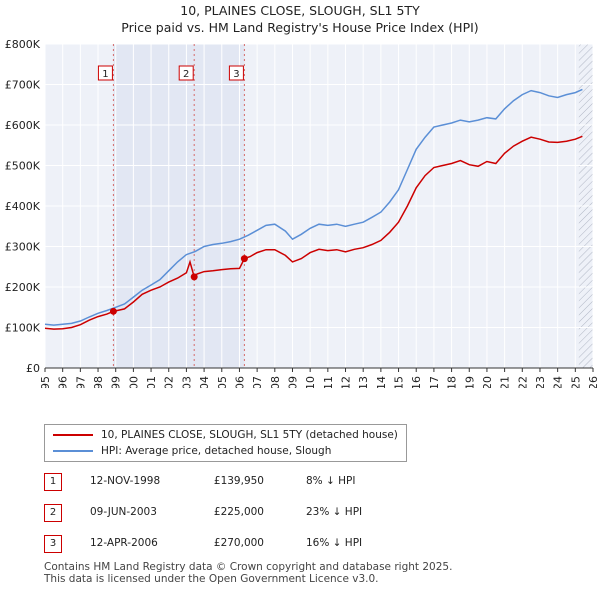 The image size is (600, 590). I want to click on x-tick-label: 2004, so click(204, 382).